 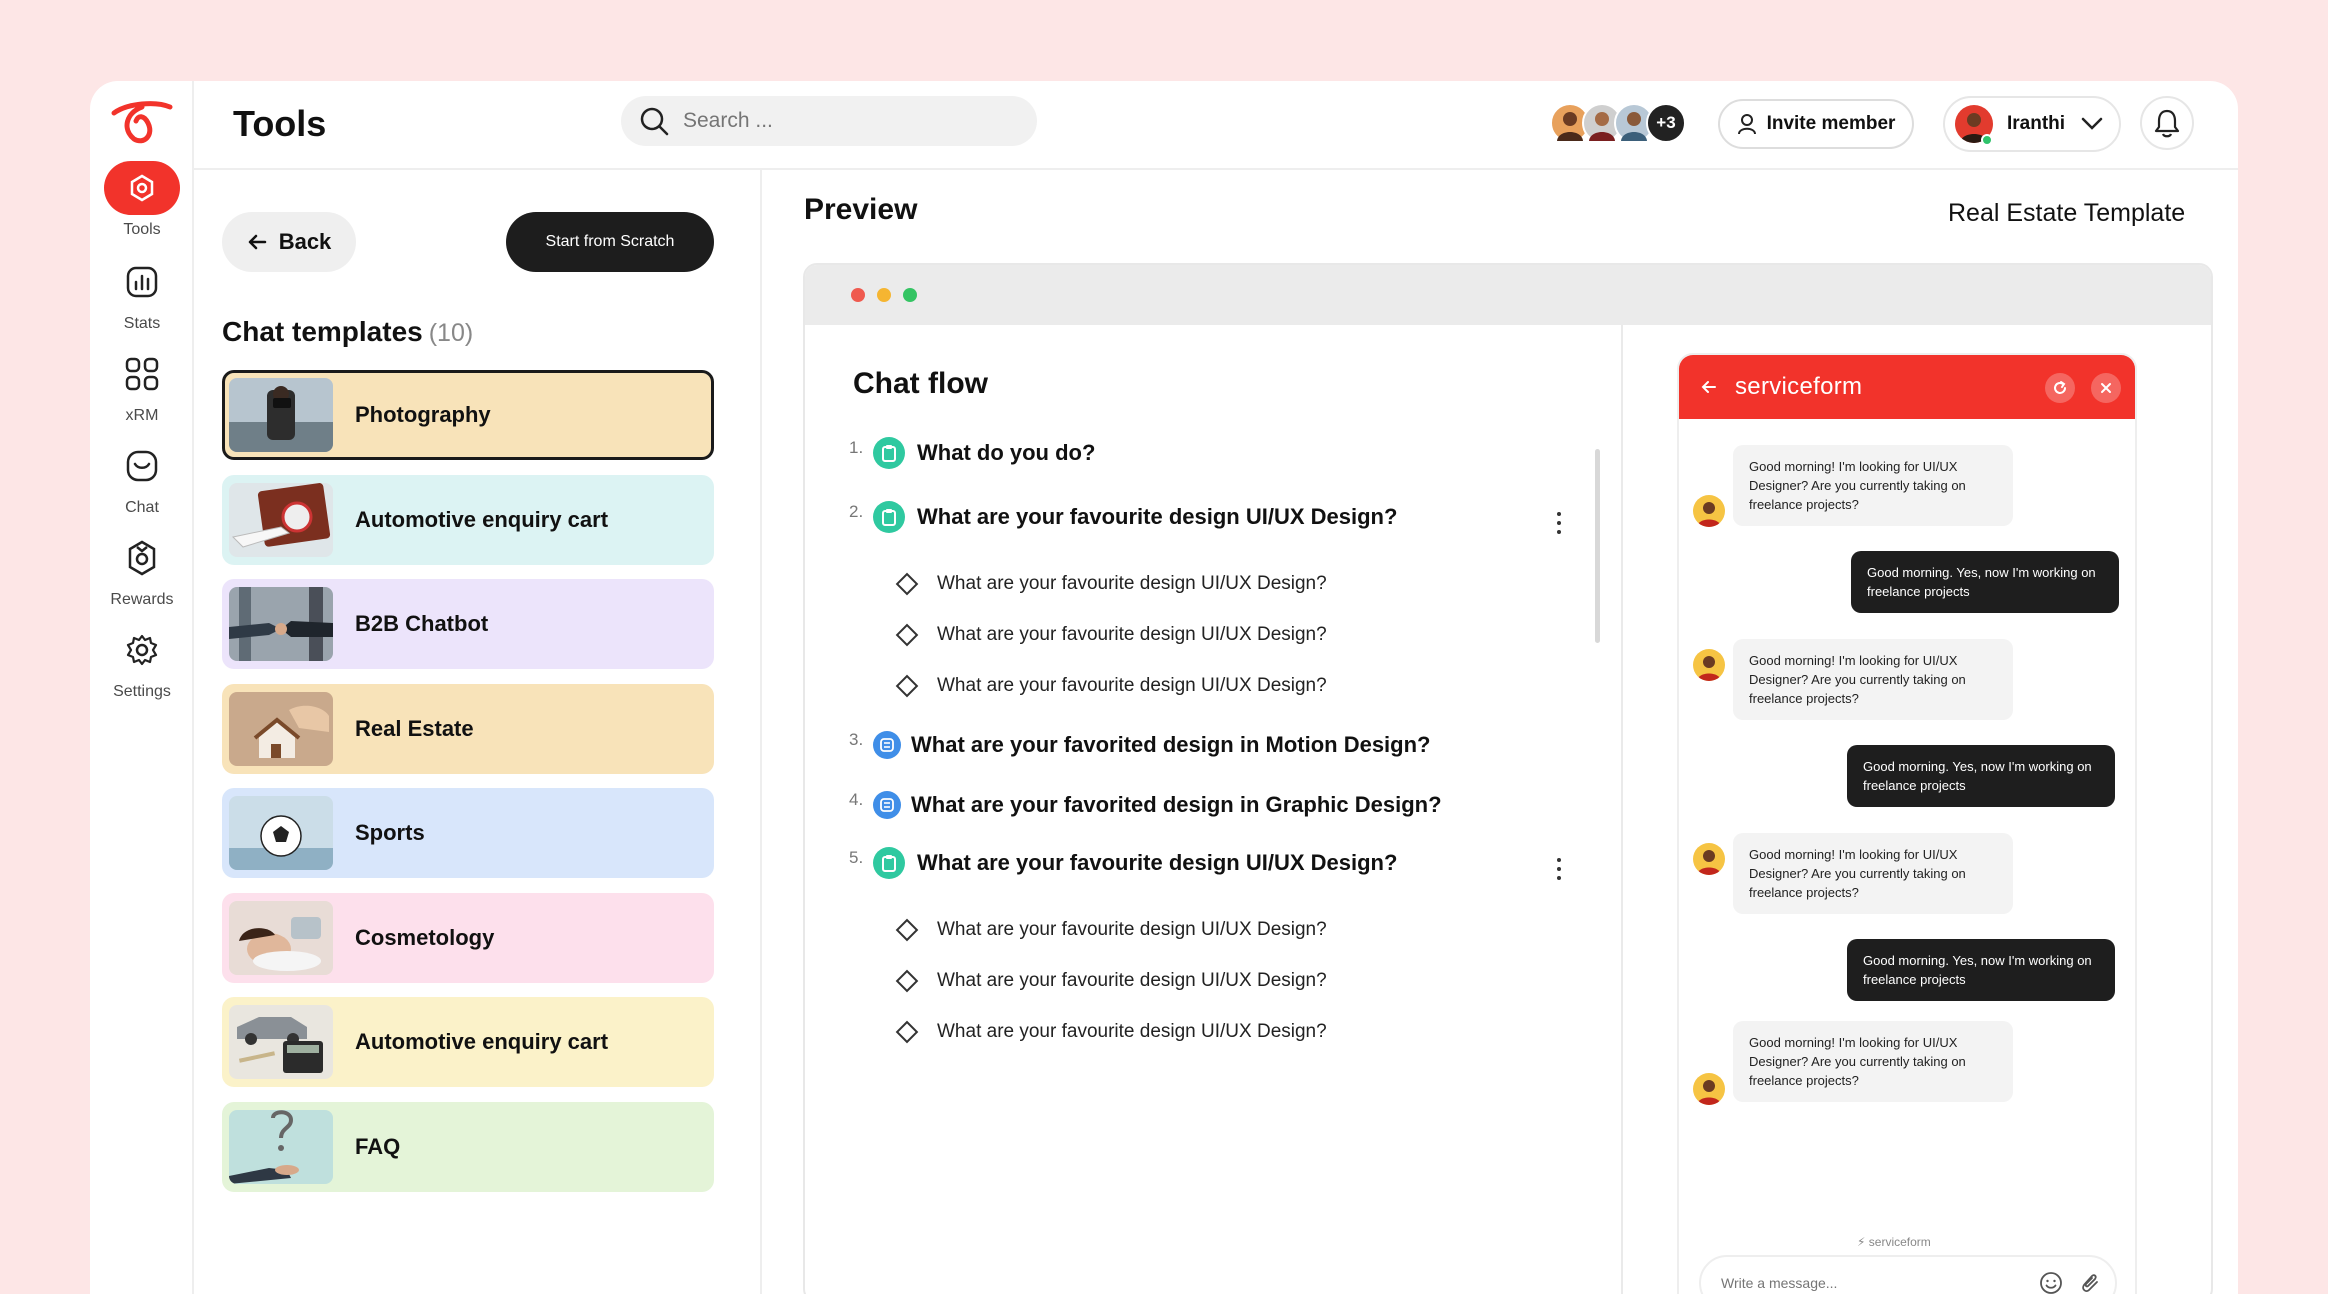 I want to click on template-name: Sports, so click(x=390, y=832).